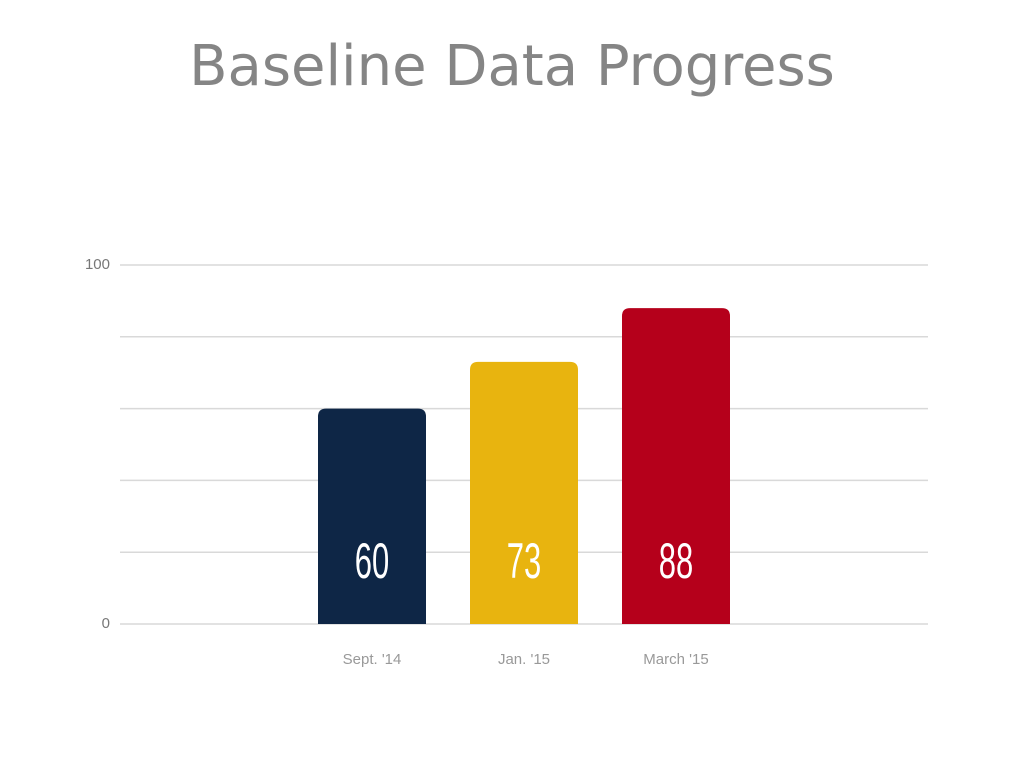 The height and width of the screenshot is (768, 1024). What do you see at coordinates (106, 623) in the screenshot?
I see `y-tick-label: 0` at bounding box center [106, 623].